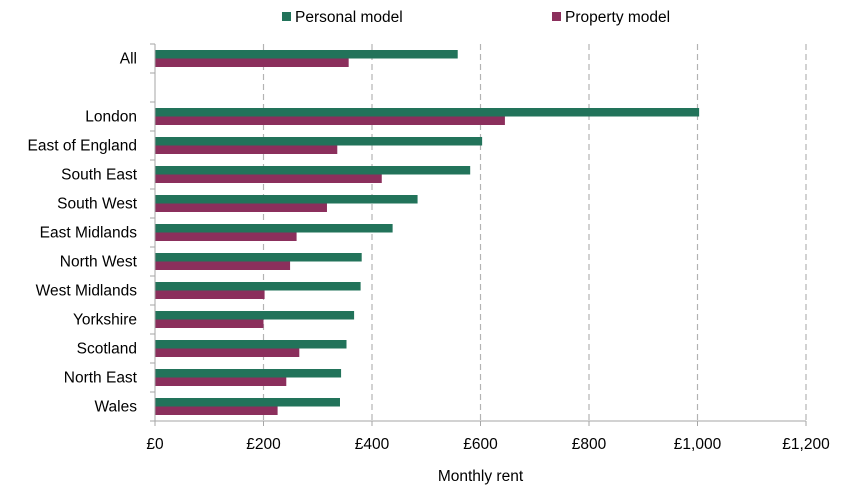 The image size is (848, 489). What do you see at coordinates (105, 320) in the screenshot?
I see `category-label: Yorkshire` at bounding box center [105, 320].